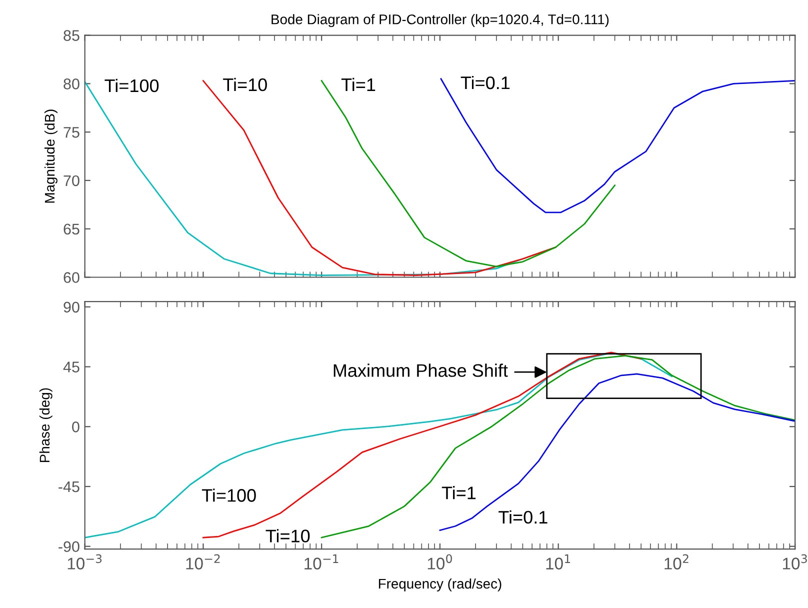  Describe the element at coordinates (72, 277) in the screenshot. I see `y-tick-label: 60` at that location.